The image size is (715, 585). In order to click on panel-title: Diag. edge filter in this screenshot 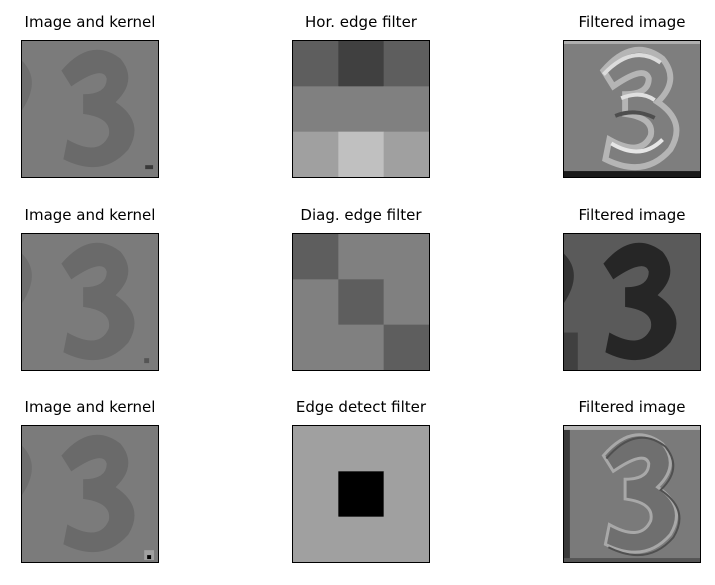, I will do `click(361, 215)`.